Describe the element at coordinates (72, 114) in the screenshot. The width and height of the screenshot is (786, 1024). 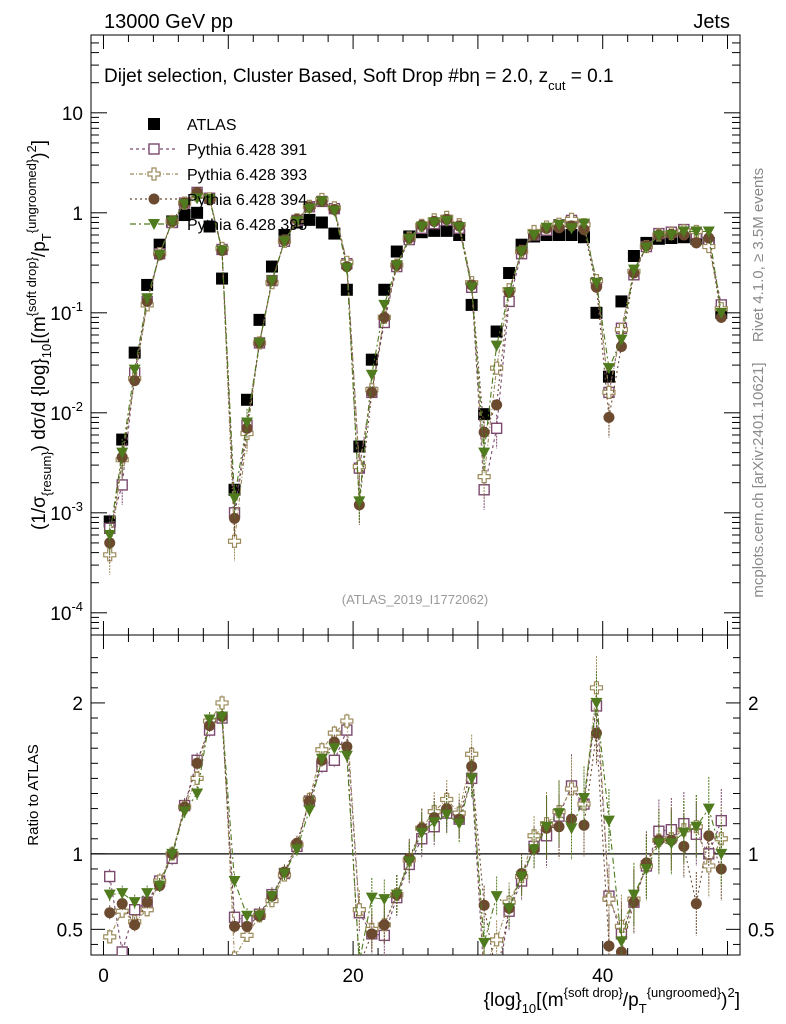
I see `main-y-tick-label: 10` at that location.